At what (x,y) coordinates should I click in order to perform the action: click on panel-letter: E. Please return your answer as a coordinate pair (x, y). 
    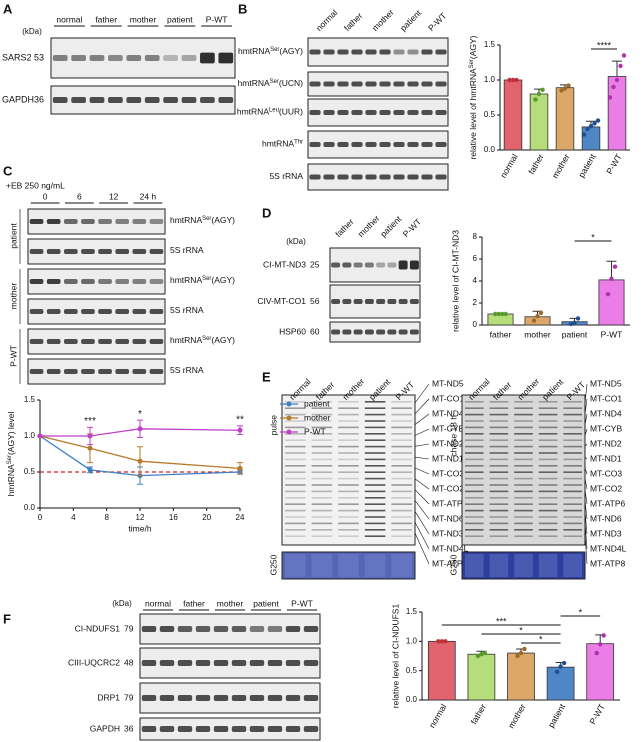
    Looking at the image, I should click on (266, 376).